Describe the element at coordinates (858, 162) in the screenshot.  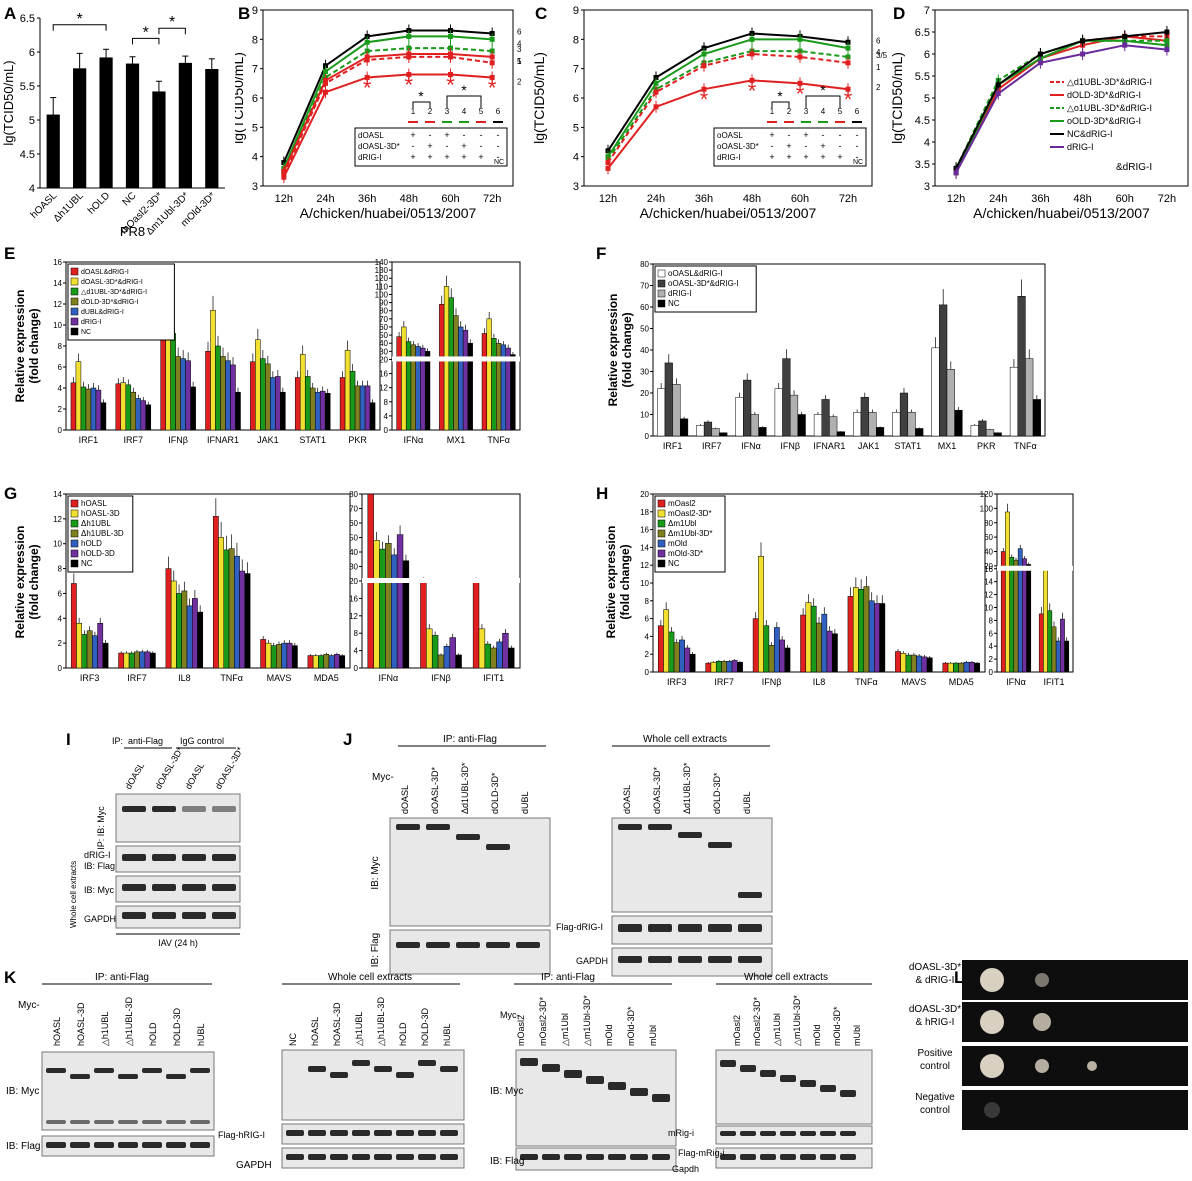
I see `legend-nc: NC` at that location.